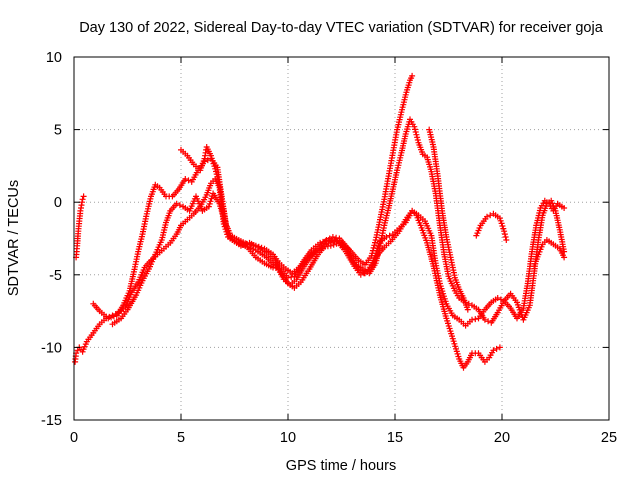 The image size is (640, 480). Describe the element at coordinates (55, 276) in the screenshot. I see `y-tick-label: -5` at that location.